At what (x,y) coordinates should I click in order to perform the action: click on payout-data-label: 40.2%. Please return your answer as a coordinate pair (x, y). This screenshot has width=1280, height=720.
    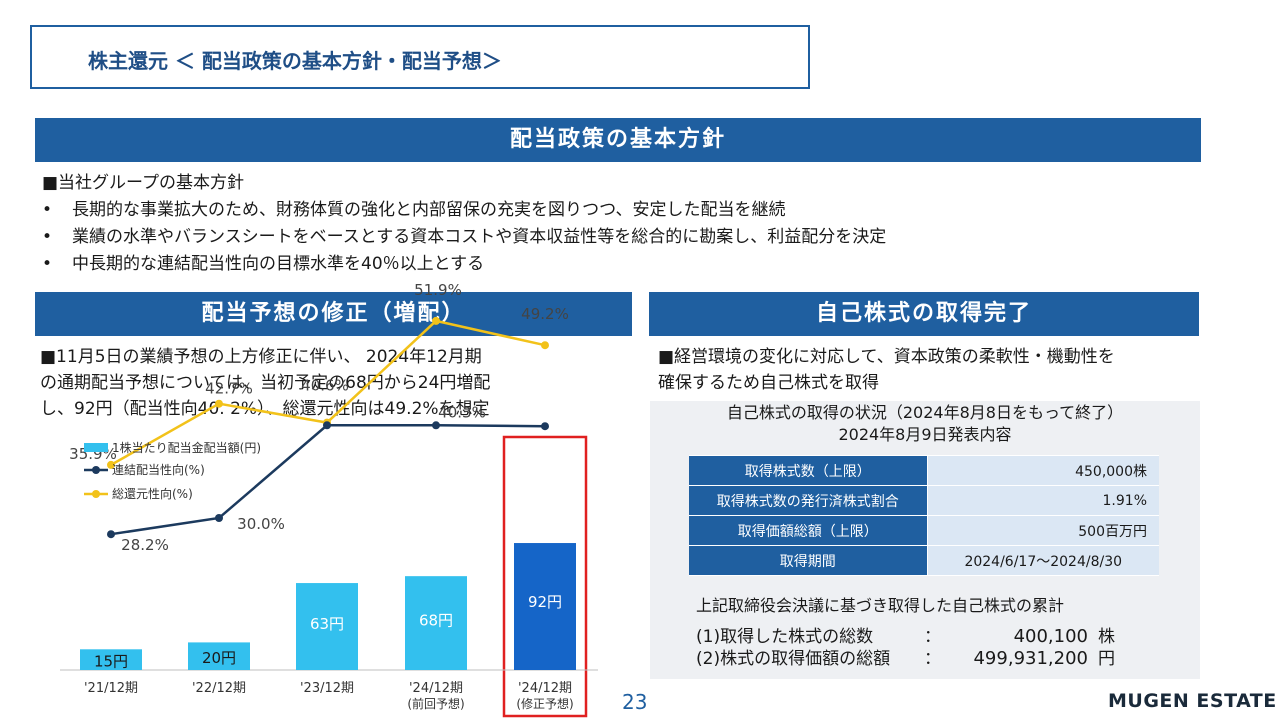
    Looking at the image, I should click on (549, 415).